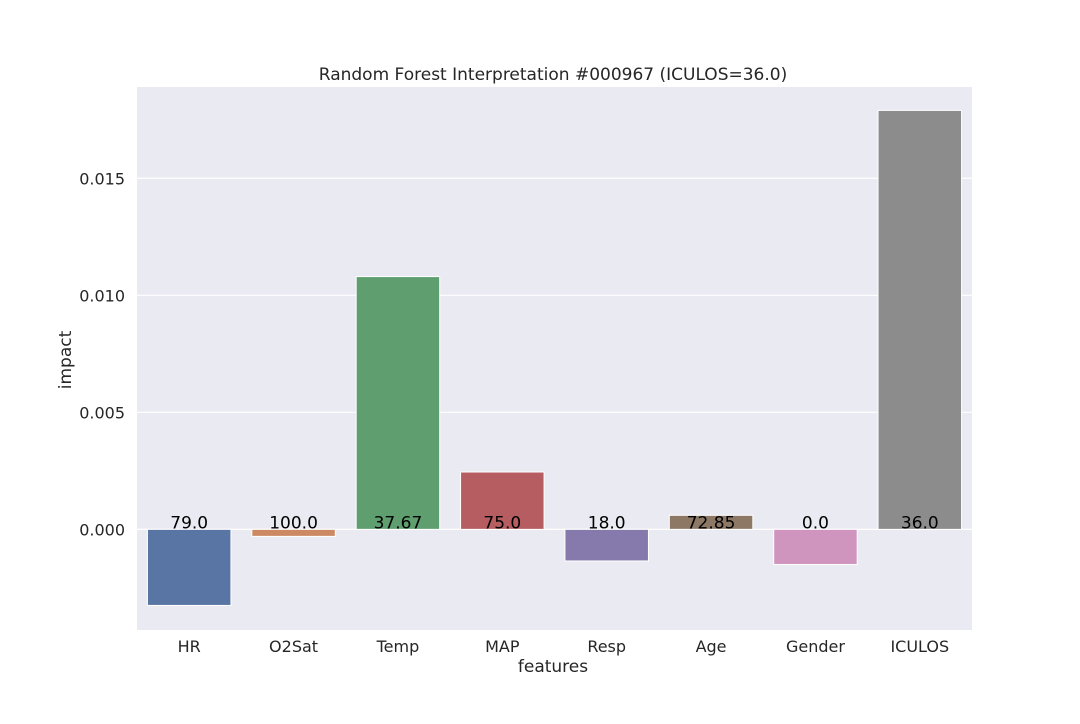  What do you see at coordinates (564, 646) in the screenshot?
I see `x-tick-labels: HR O2Sat Temp MAP Resp Age Gender ICULOS` at bounding box center [564, 646].